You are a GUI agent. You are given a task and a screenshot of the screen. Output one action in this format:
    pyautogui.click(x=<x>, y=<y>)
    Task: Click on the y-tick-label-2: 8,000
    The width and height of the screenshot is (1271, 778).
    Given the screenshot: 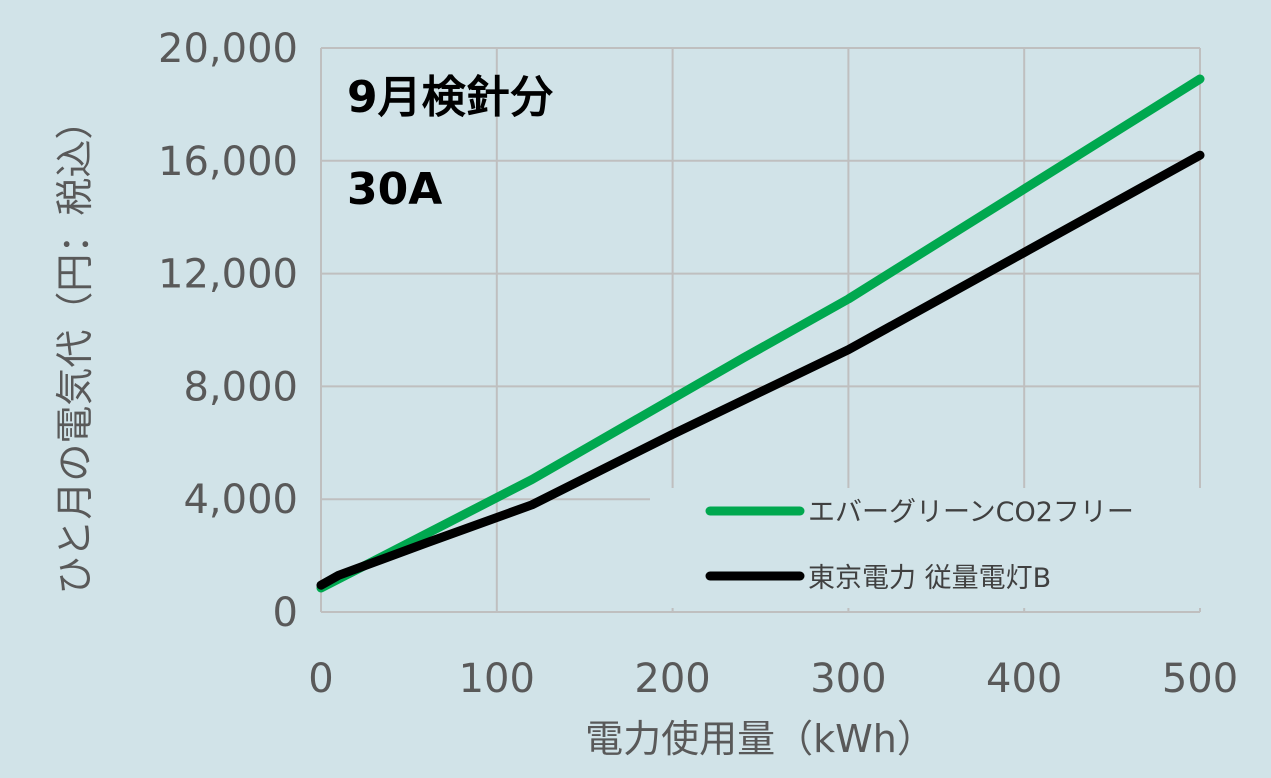 What is the action you would take?
    pyautogui.click(x=240, y=387)
    